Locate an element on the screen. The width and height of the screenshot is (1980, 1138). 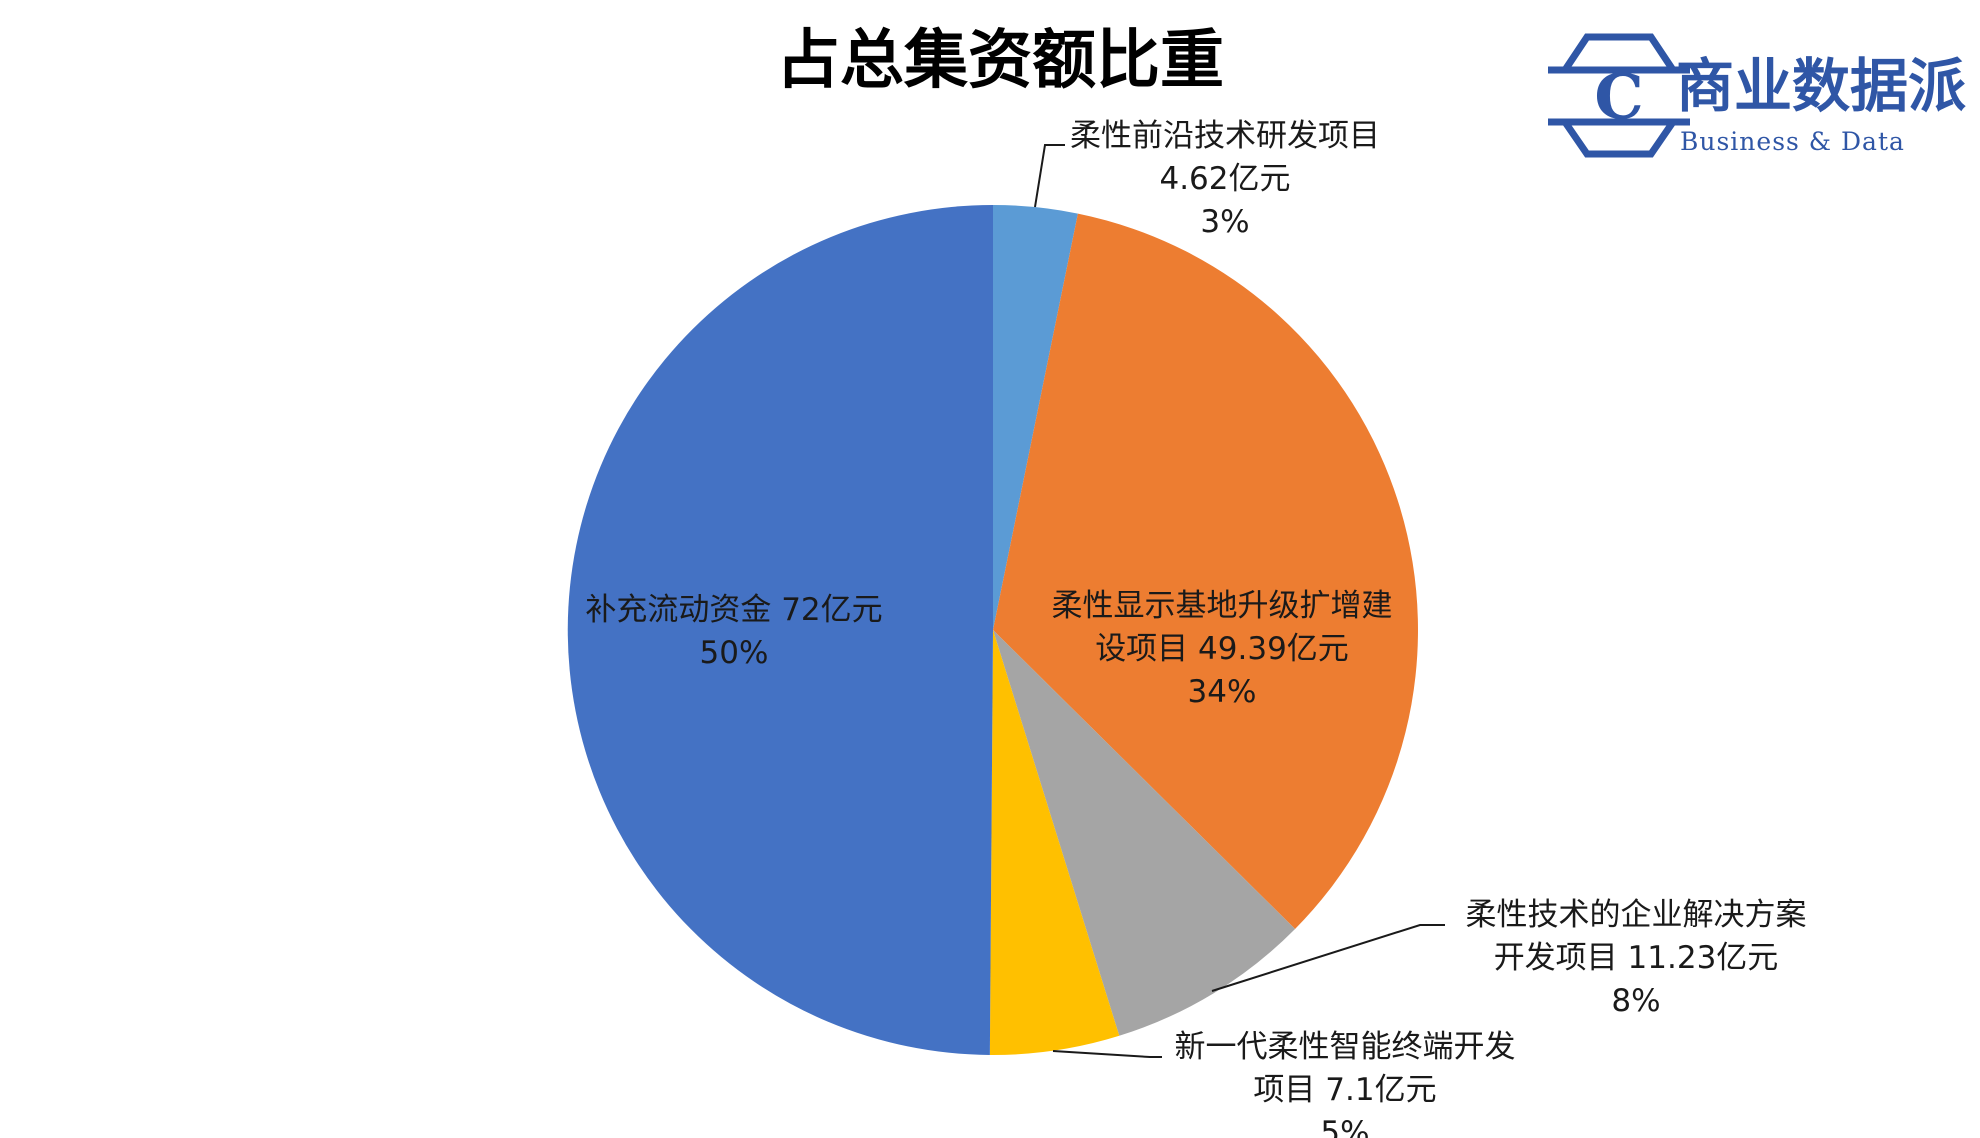
logo-name-cn: 商业数据派 is located at coordinates (1821, 86).